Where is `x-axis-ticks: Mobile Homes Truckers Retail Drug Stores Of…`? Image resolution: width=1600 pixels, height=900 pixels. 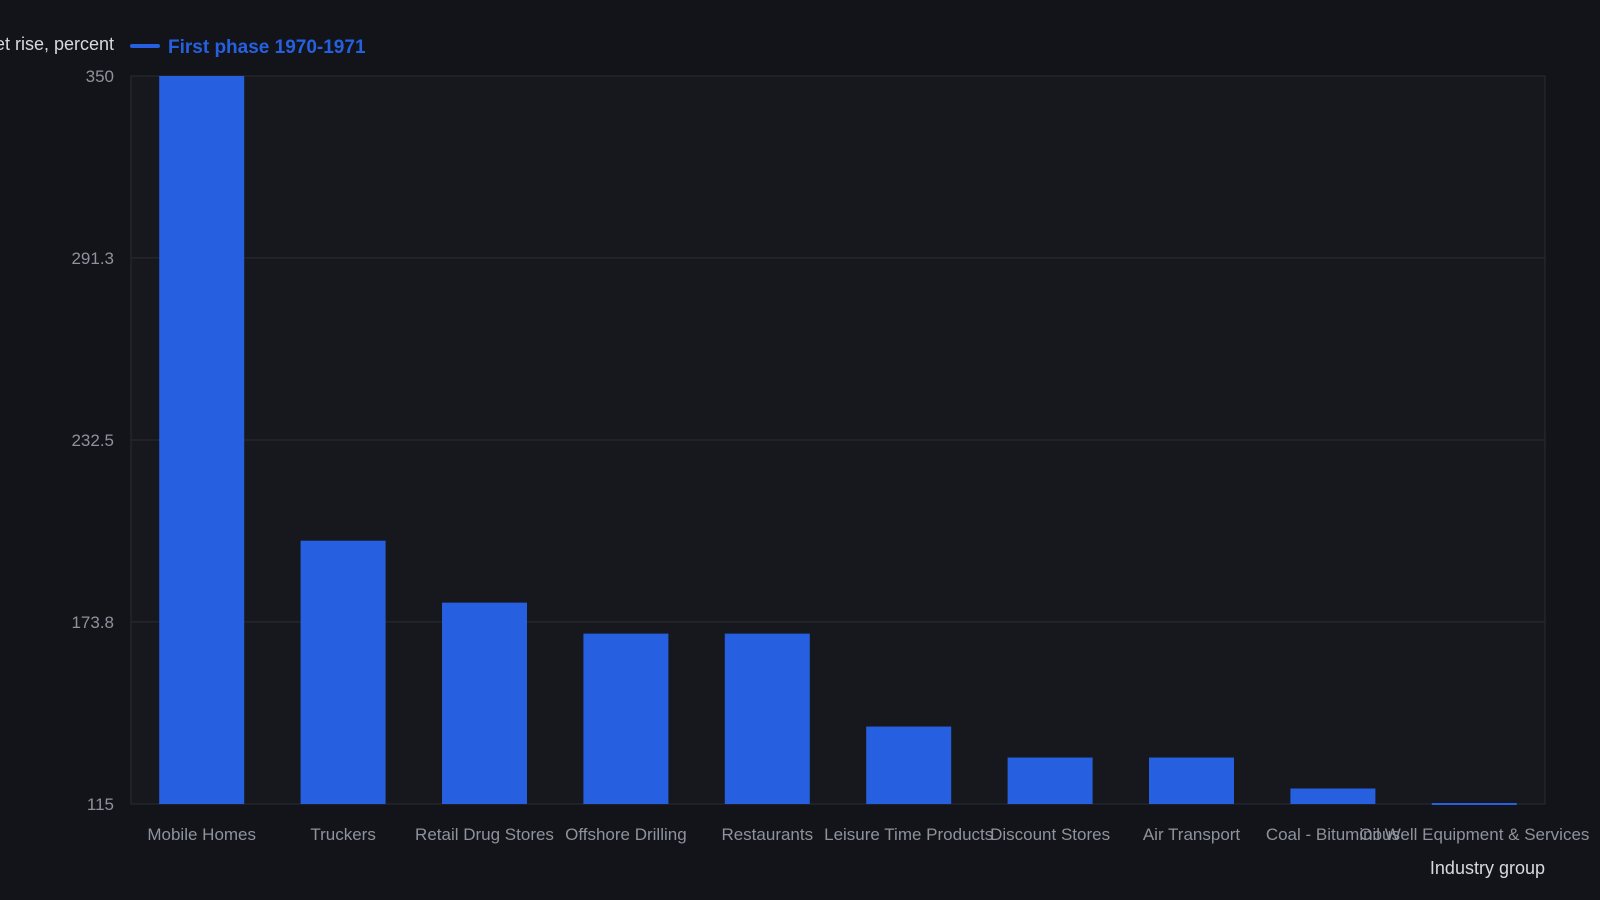 x-axis-ticks: Mobile Homes Truckers Retail Drug Stores Of… is located at coordinates (868, 834).